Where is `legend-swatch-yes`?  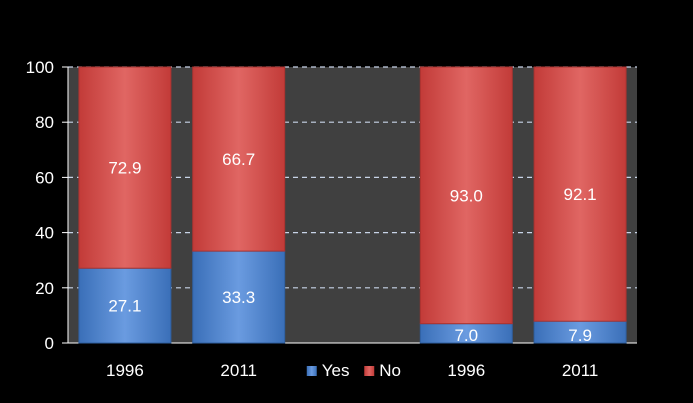
legend-swatch-yes is located at coordinates (311, 371).